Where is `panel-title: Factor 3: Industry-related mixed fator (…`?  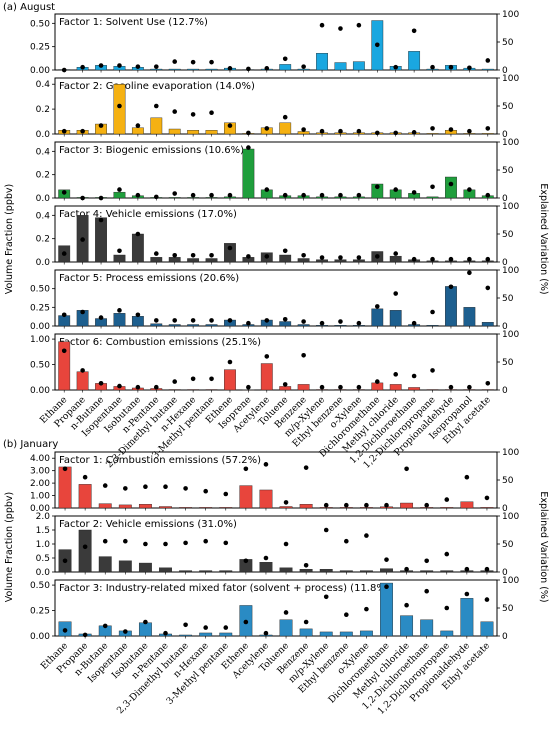
panel-title: Factor 3: Industry-related mixed fator (… is located at coordinates (224, 588).